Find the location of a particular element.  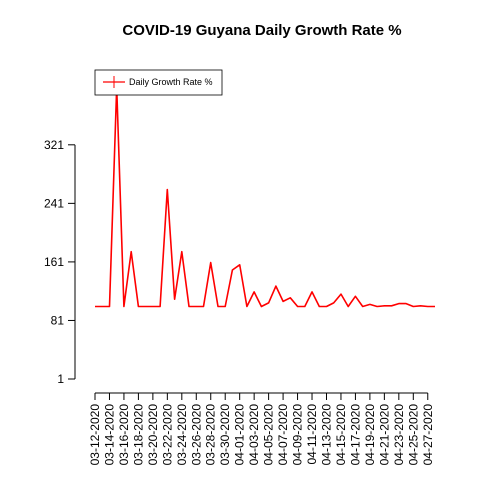

y-tick-label: 1 is located at coordinates (60, 379).